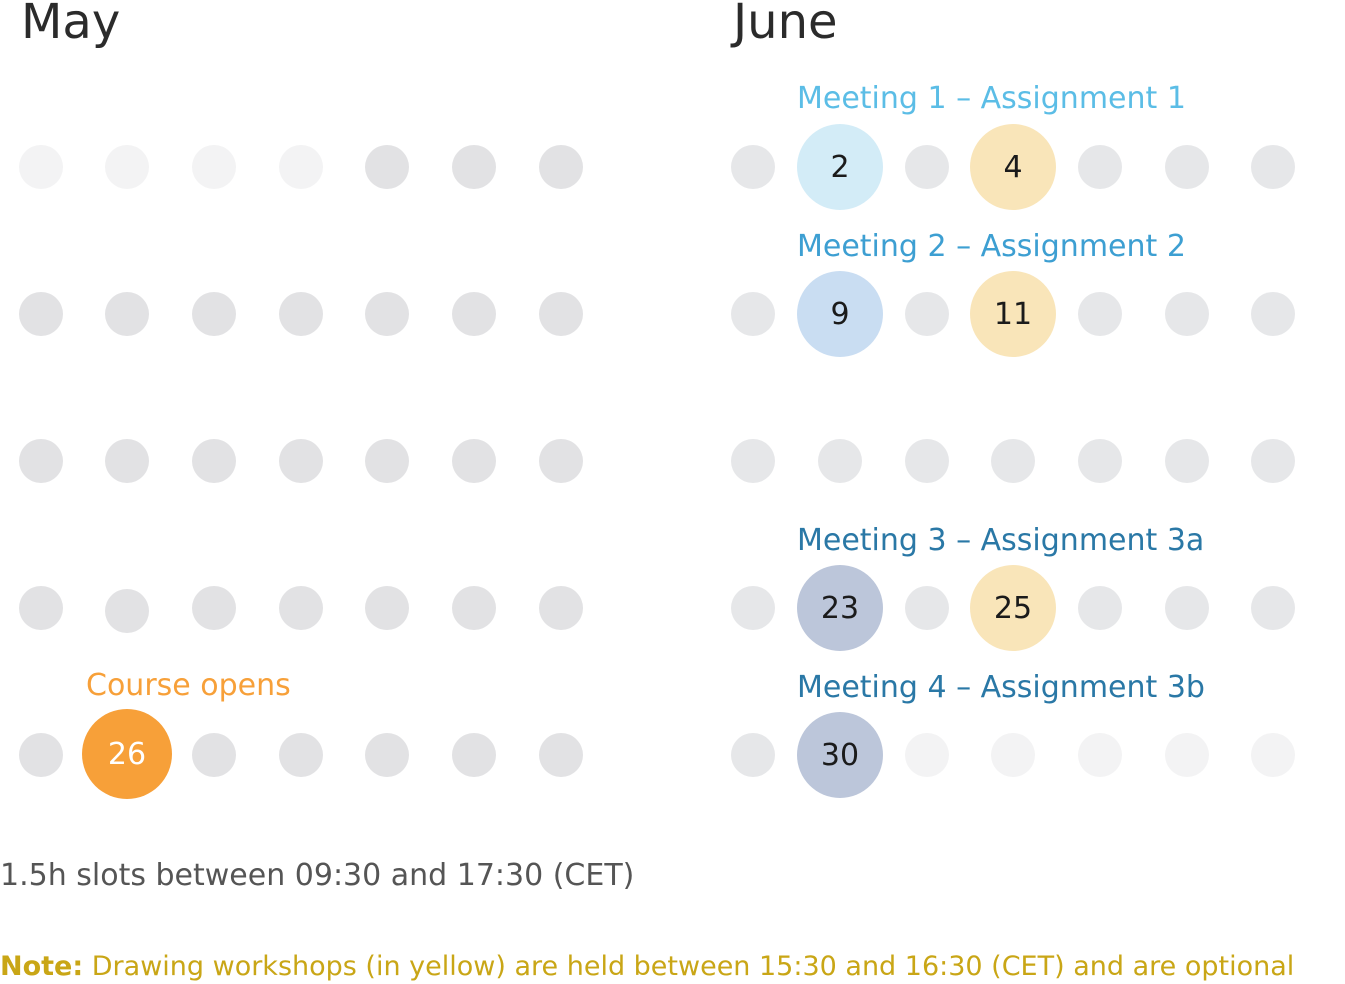 This screenshot has height=984, width=1345. I want to click on day-number: 11, so click(1013, 314).